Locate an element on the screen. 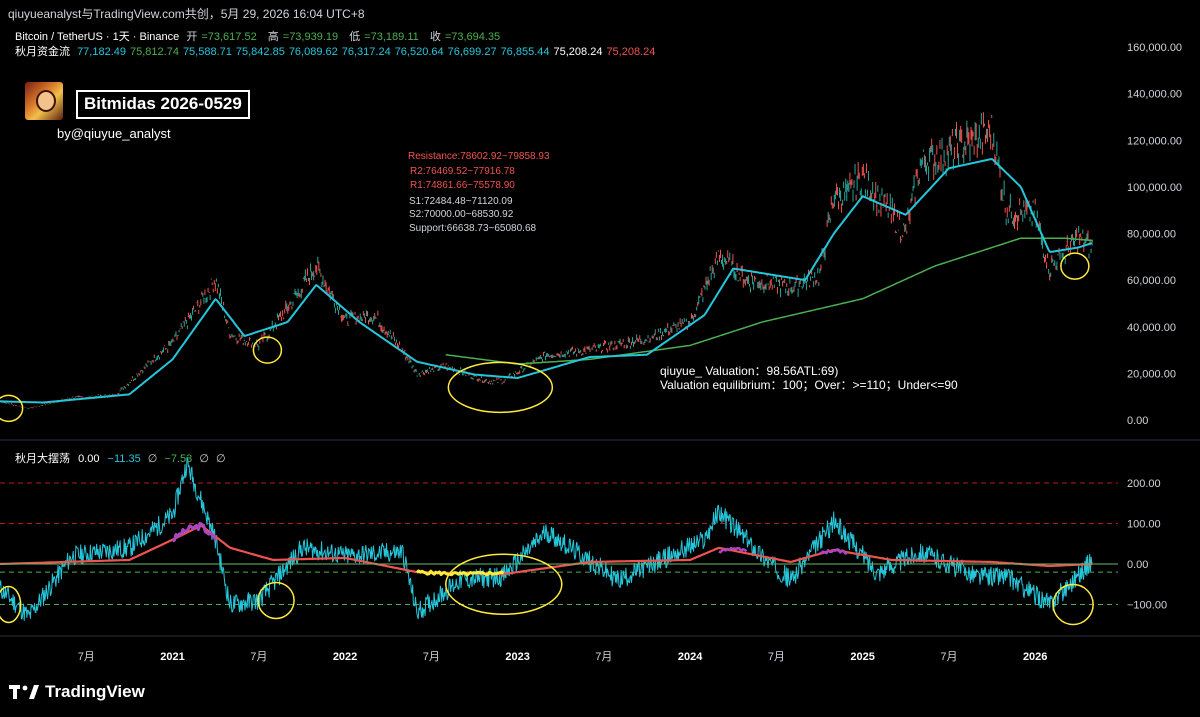 Image resolution: width=1200 pixels, height=717 pixels. price-axis-tick: 140,000.00 is located at coordinates (1154, 95).